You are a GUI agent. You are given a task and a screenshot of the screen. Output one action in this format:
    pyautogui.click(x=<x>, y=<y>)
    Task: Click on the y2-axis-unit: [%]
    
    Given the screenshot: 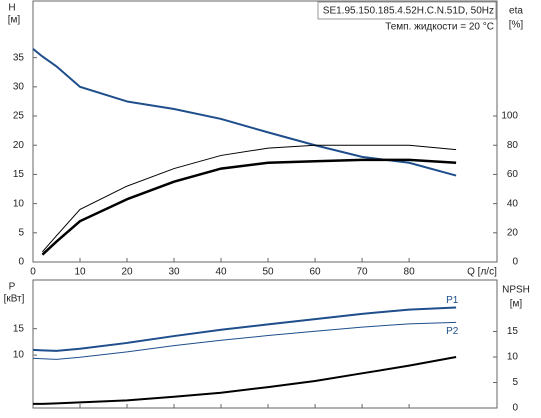 What is the action you would take?
    pyautogui.click(x=516, y=25)
    